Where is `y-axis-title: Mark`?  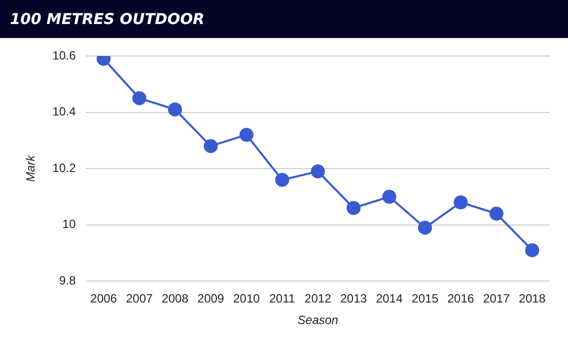 y-axis-title: Mark is located at coordinates (31, 168).